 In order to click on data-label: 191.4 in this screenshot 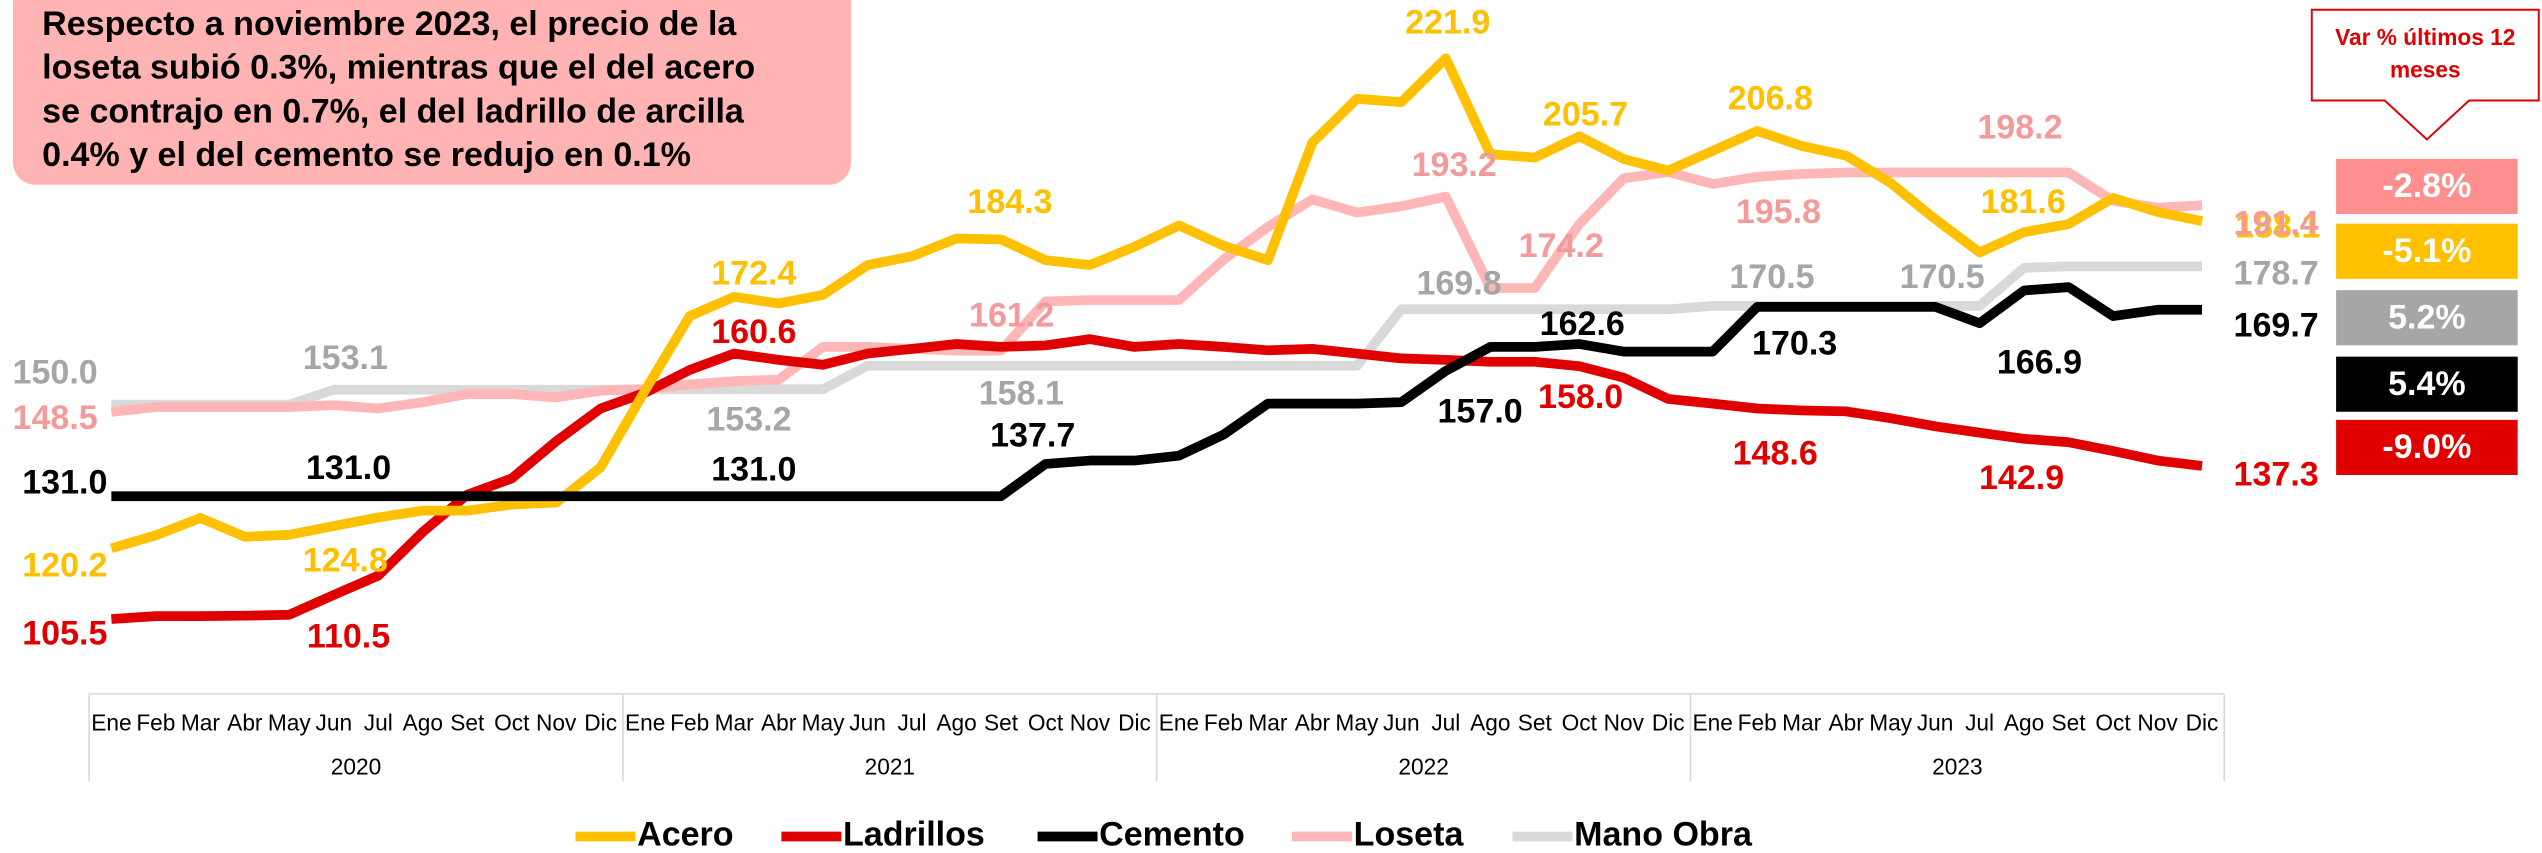, I will do `click(2276, 223)`.